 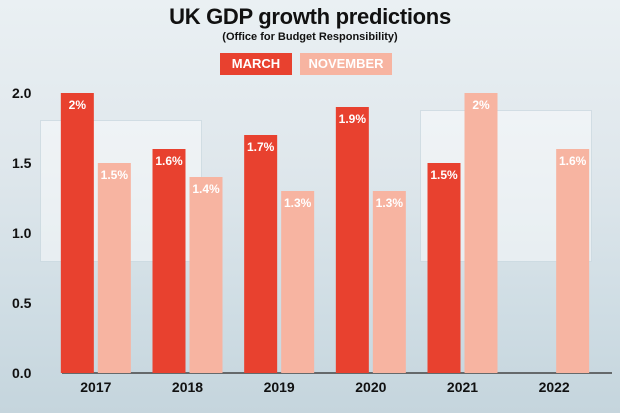 What do you see at coordinates (554, 387) in the screenshot?
I see `x-tick-label: 2022` at bounding box center [554, 387].